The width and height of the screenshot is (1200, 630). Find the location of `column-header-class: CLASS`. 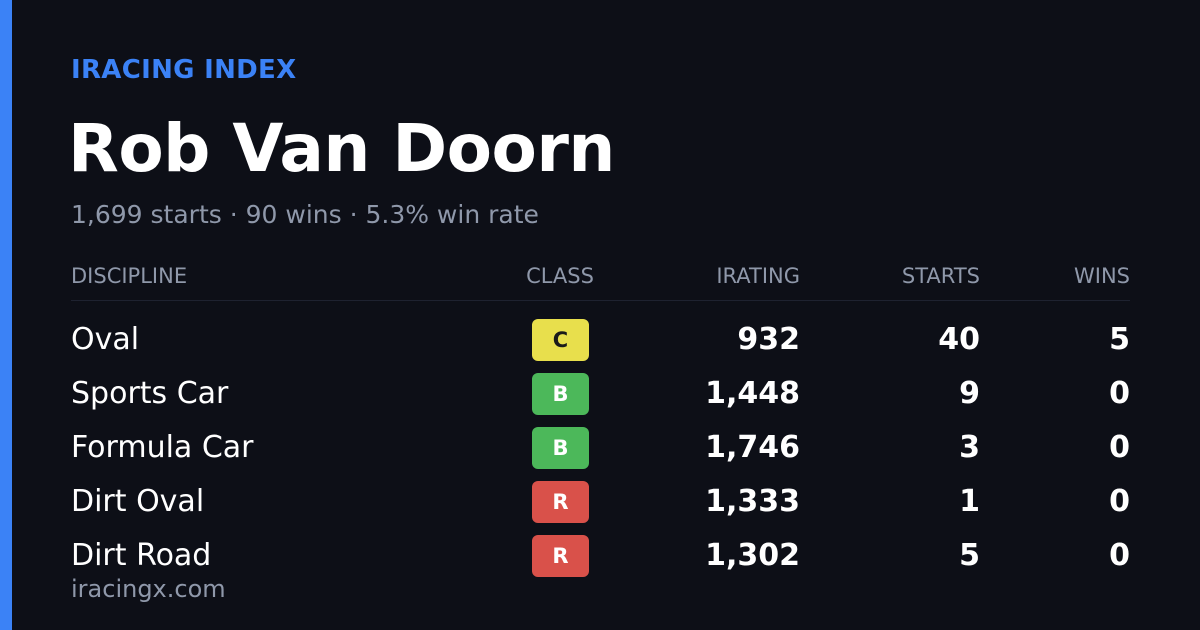

column-header-class: CLASS is located at coordinates (560, 276).